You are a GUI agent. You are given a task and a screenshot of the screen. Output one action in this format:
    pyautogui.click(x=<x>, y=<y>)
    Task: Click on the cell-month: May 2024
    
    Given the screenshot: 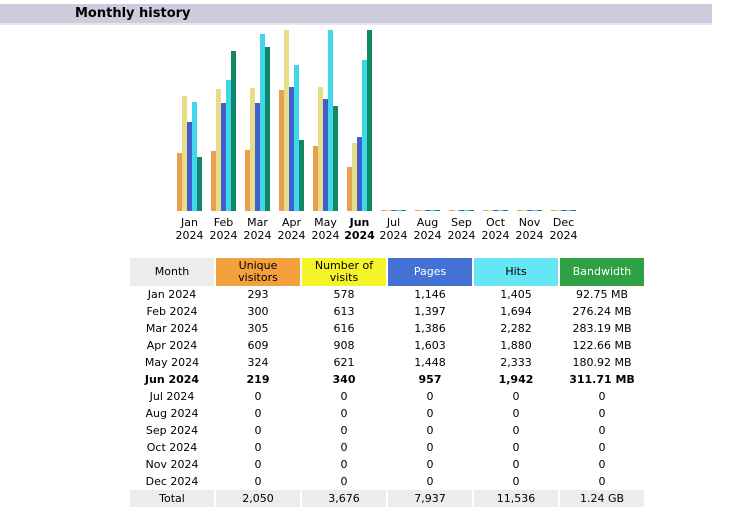 What is the action you would take?
    pyautogui.click(x=172, y=362)
    